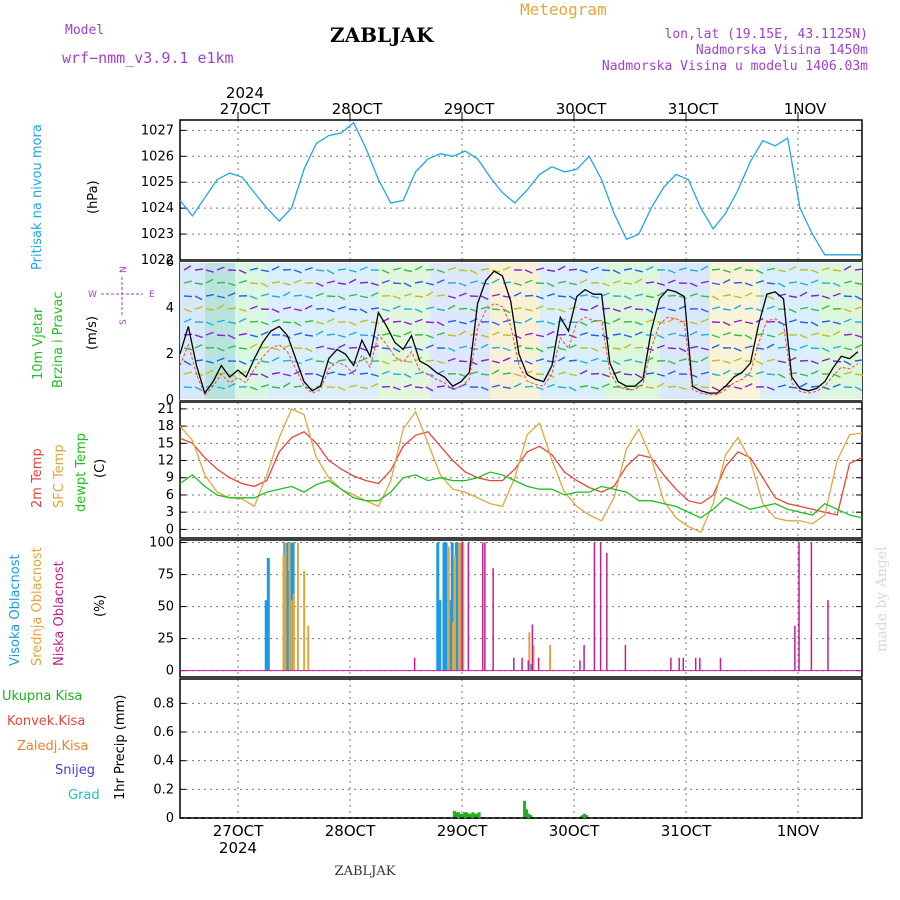  What do you see at coordinates (58, 339) in the screenshot?
I see `wind-label-2: Brzina i Pravac` at bounding box center [58, 339].